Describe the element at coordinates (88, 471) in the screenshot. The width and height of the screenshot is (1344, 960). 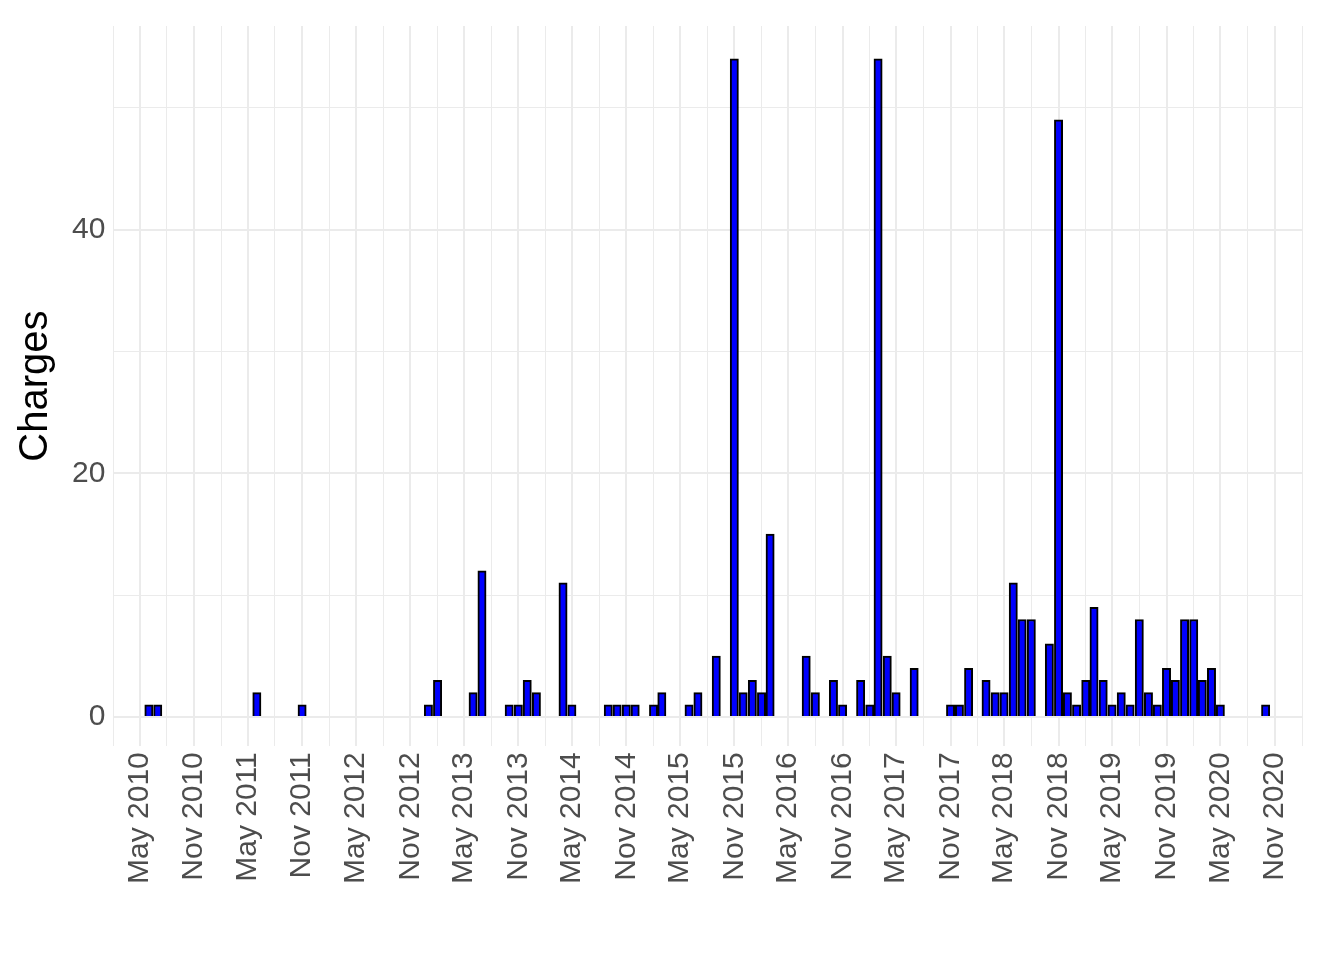
I see `y-tick-label: 20` at that location.